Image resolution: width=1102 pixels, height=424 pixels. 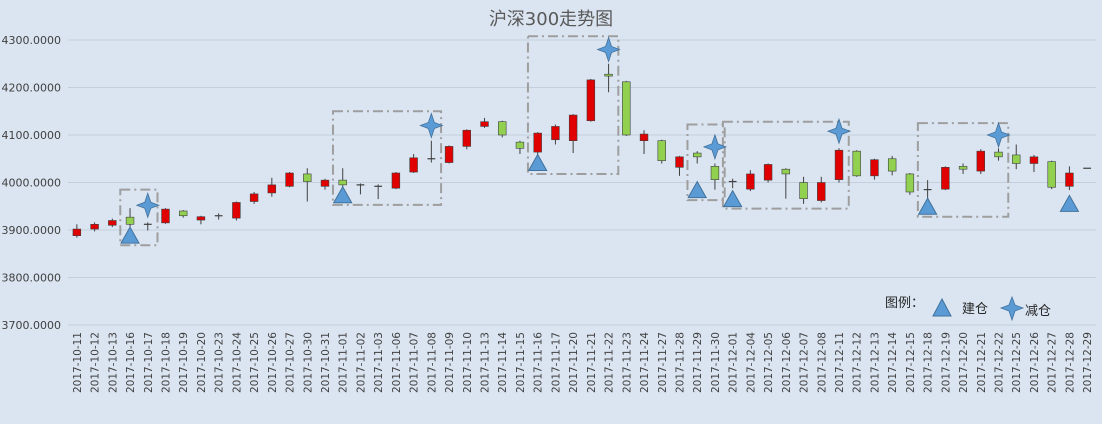 What do you see at coordinates (344, 362) in the screenshot?
I see `x-tick-label: 2017-11-01` at bounding box center [344, 362].